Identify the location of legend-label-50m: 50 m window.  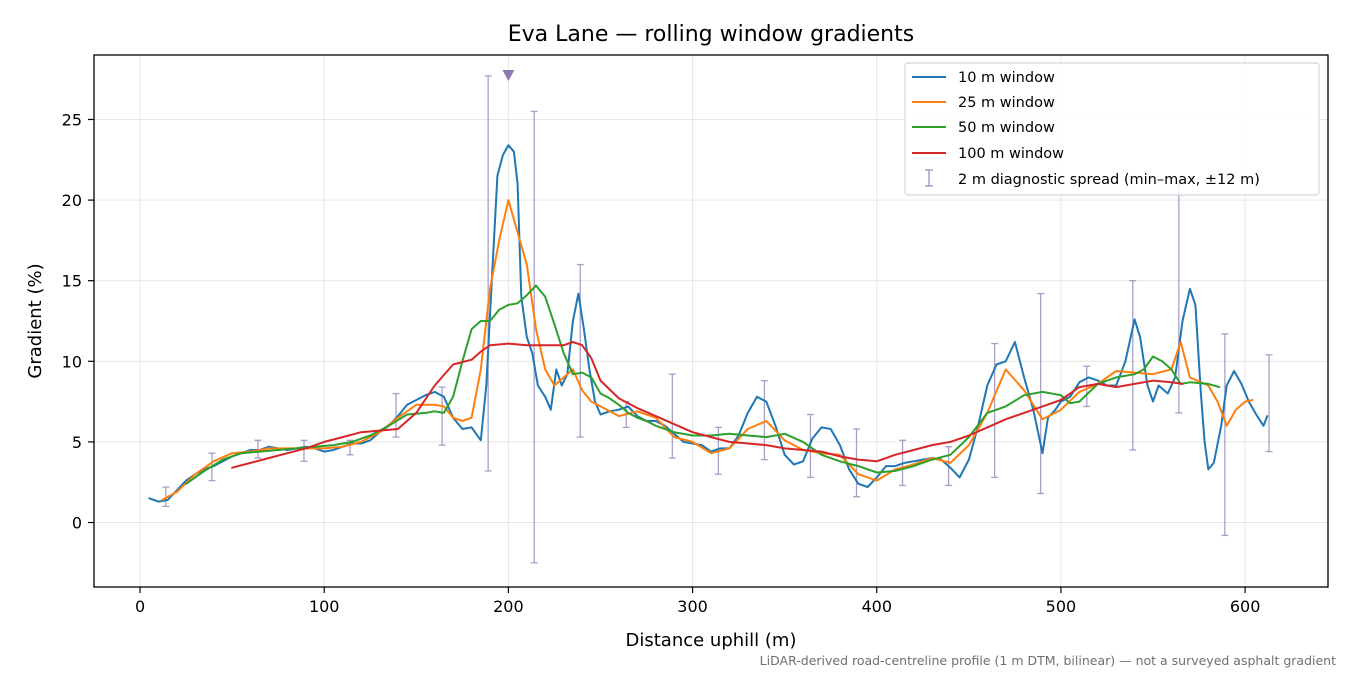
(1006, 128).